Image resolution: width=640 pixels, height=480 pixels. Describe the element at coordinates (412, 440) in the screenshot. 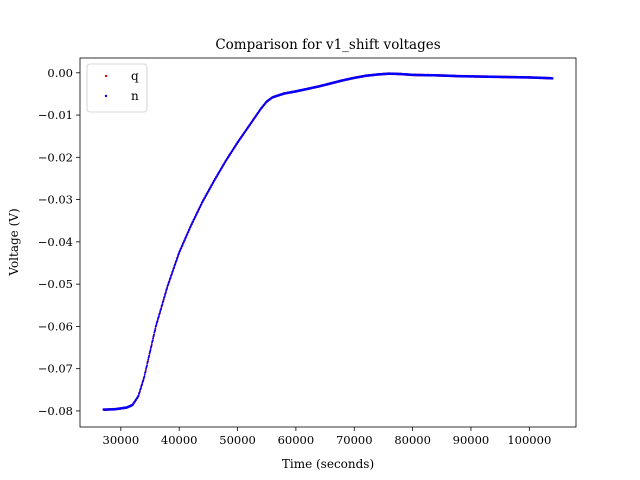

I see `x-tick-label: 80000` at that location.